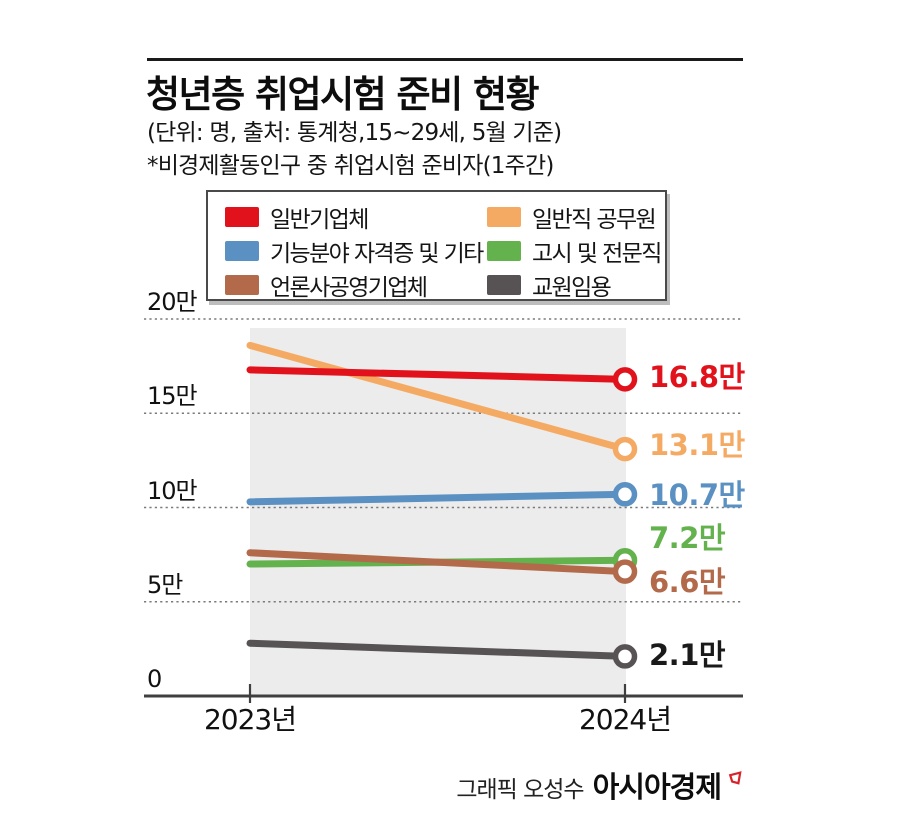  Describe the element at coordinates (343, 94) in the screenshot. I see `page-title: 청년층 취업시험 준비 현황` at that location.